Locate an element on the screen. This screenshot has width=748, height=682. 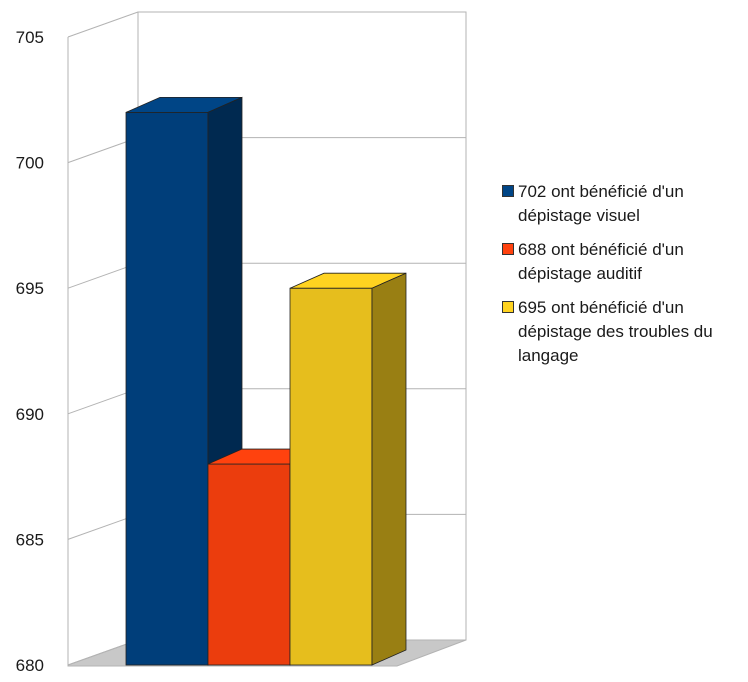
y-tick-label: 700 is located at coordinates (30, 163).